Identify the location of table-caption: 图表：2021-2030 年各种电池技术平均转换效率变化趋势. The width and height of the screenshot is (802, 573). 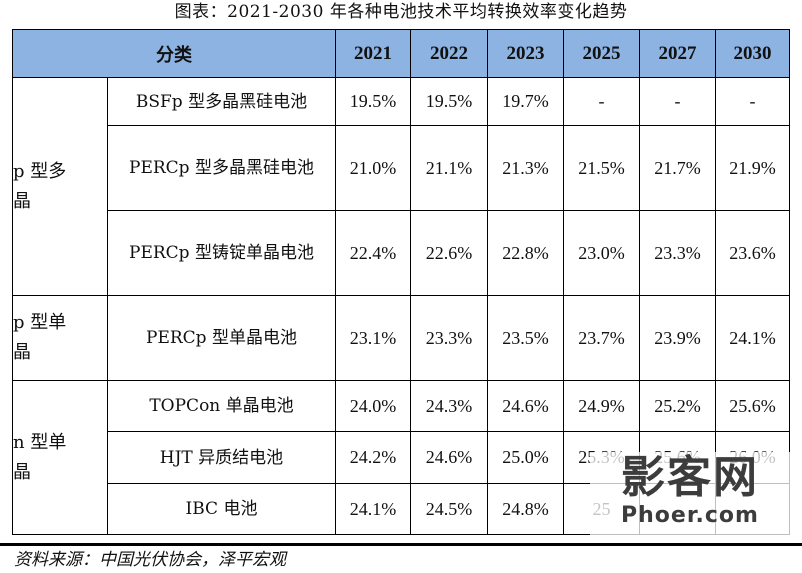
(401, 12).